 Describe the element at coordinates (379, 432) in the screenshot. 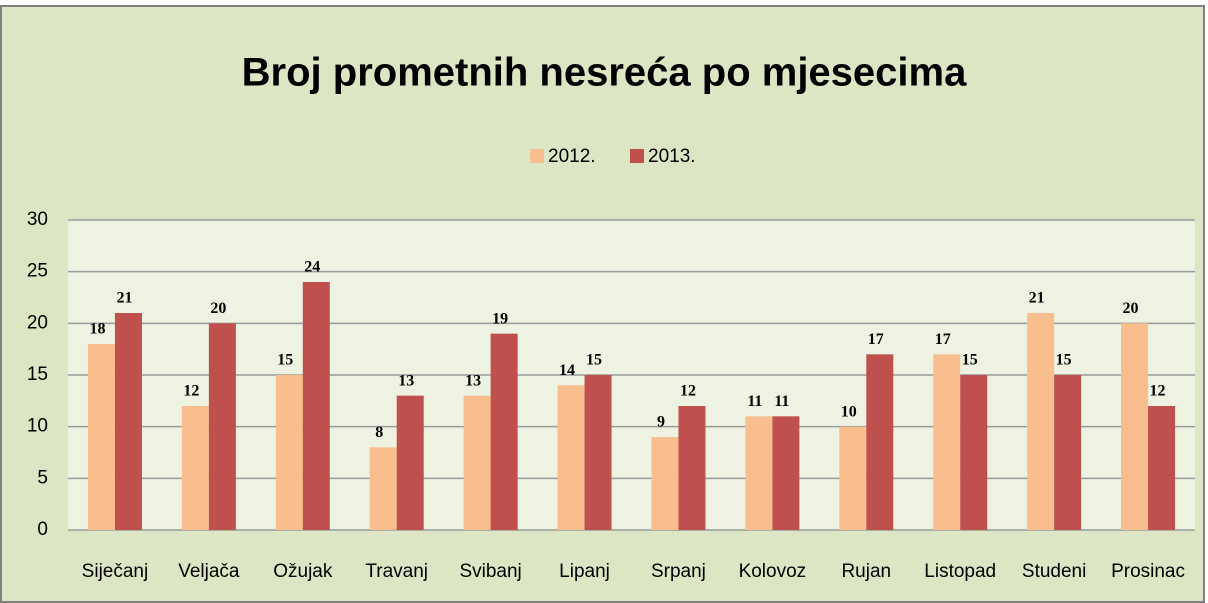

I see `data-label: 8` at that location.